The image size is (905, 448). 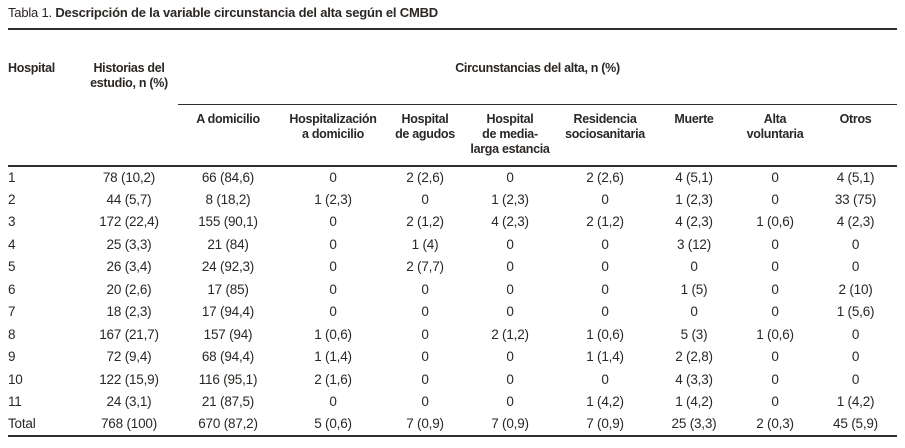 I want to click on value-cell: 172 (22,4), so click(x=129, y=222).